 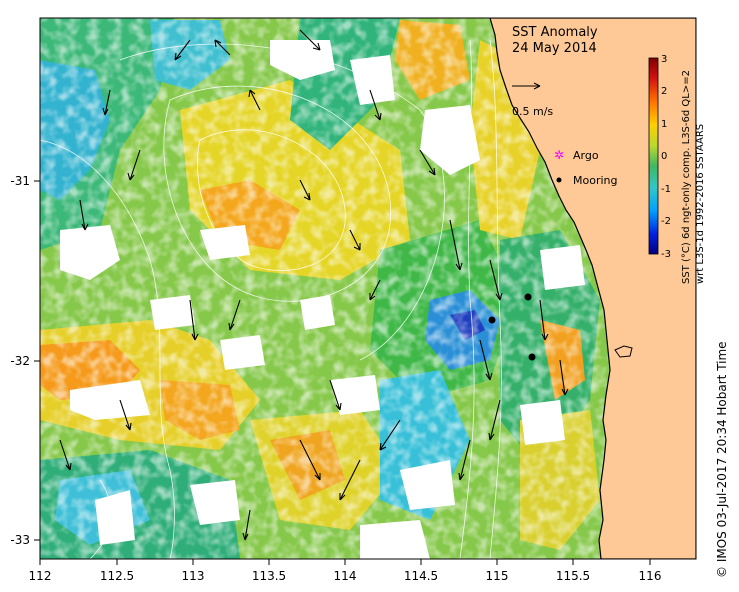 I want to click on y-tick-label: -32, so click(x=20, y=361).